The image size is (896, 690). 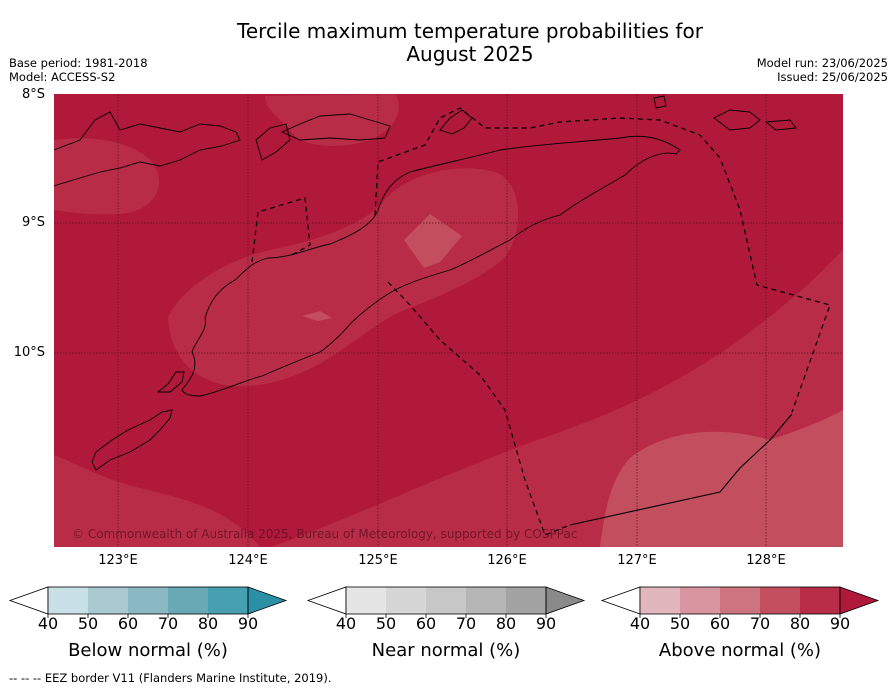 What do you see at coordinates (378, 560) in the screenshot?
I see `lon-label-125e: 125°E` at bounding box center [378, 560].